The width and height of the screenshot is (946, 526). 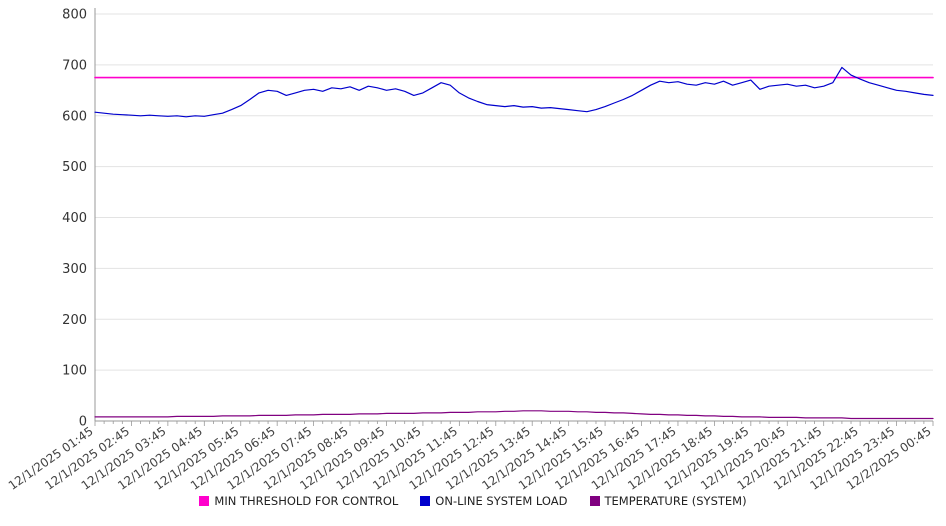 What do you see at coordinates (74, 269) in the screenshot?
I see `y-tick-label: 300` at bounding box center [74, 269].